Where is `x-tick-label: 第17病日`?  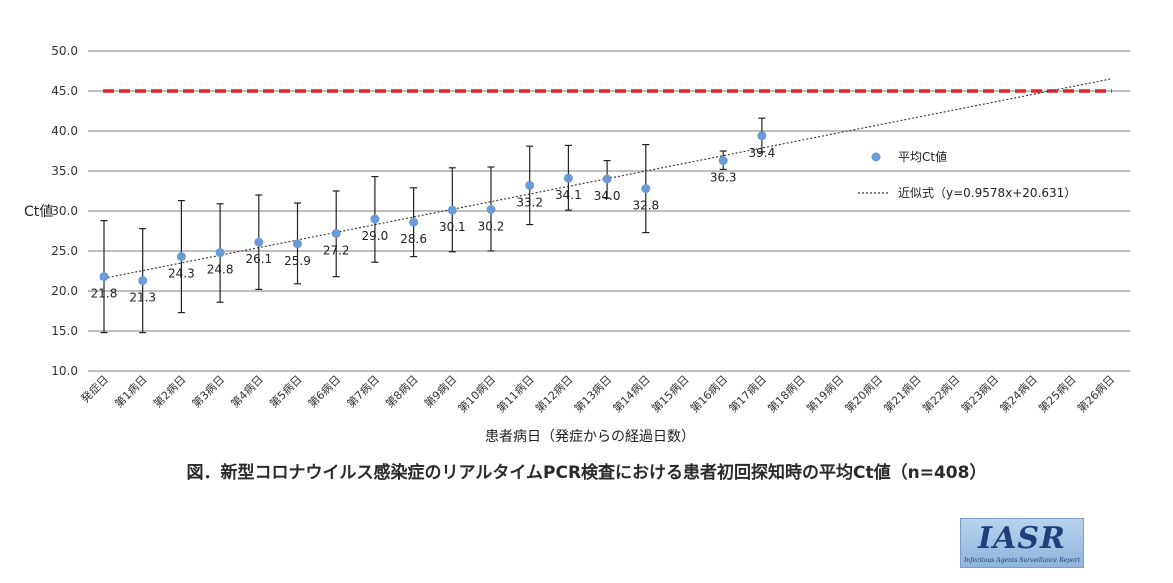
x-tick-label: 第17病日 is located at coordinates (747, 393).